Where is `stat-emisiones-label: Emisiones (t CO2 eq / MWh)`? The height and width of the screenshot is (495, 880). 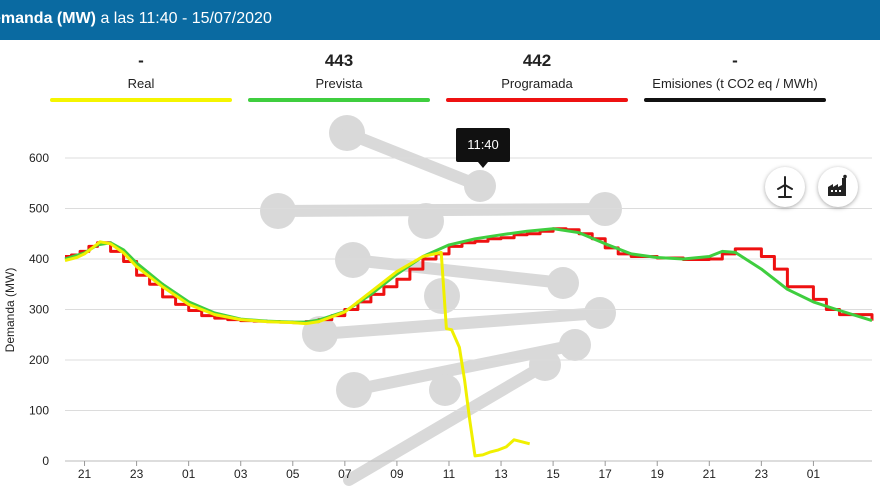
stat-emisiones-label: Emisiones (t CO2 eq / MWh) is located at coordinates (735, 83).